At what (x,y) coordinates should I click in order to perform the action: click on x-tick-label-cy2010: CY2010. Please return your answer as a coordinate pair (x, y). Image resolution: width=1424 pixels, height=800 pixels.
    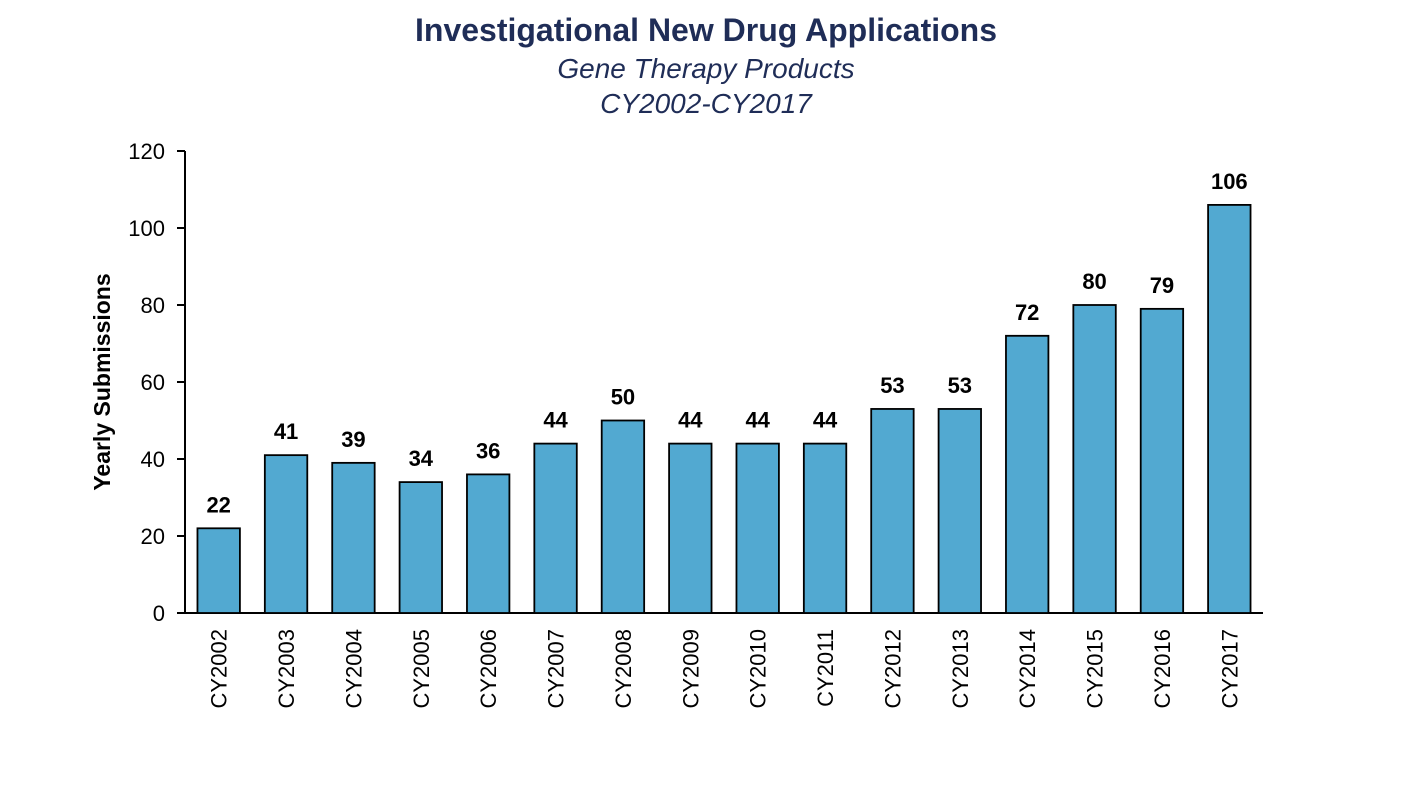
    Looking at the image, I should click on (758, 669).